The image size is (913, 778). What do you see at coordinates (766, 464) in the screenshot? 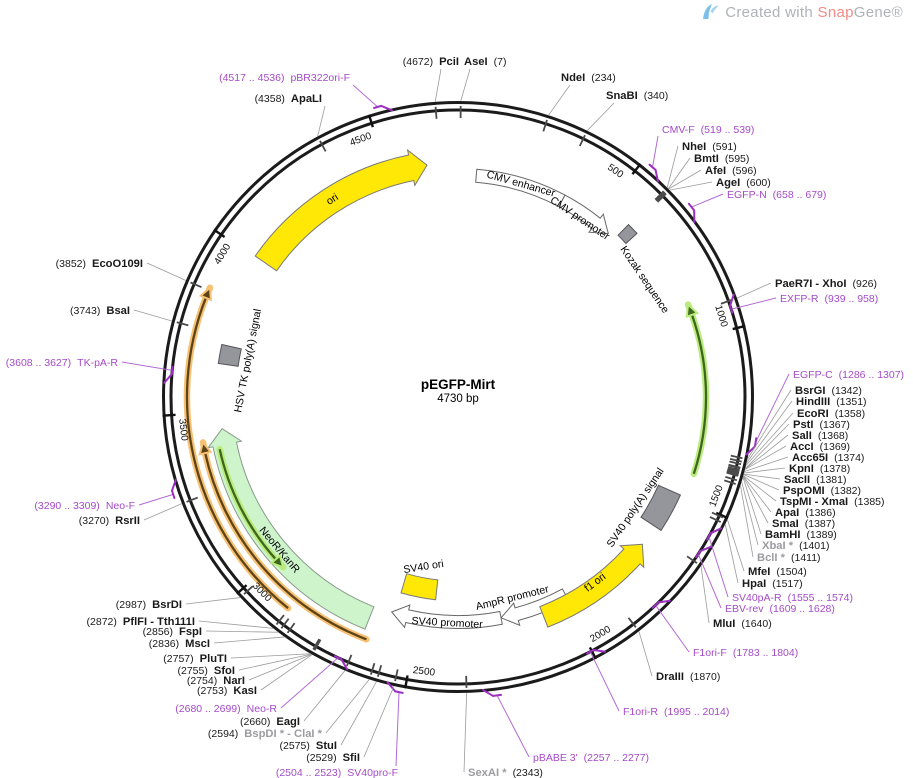
I see `leader-Acc65I` at bounding box center [766, 464].